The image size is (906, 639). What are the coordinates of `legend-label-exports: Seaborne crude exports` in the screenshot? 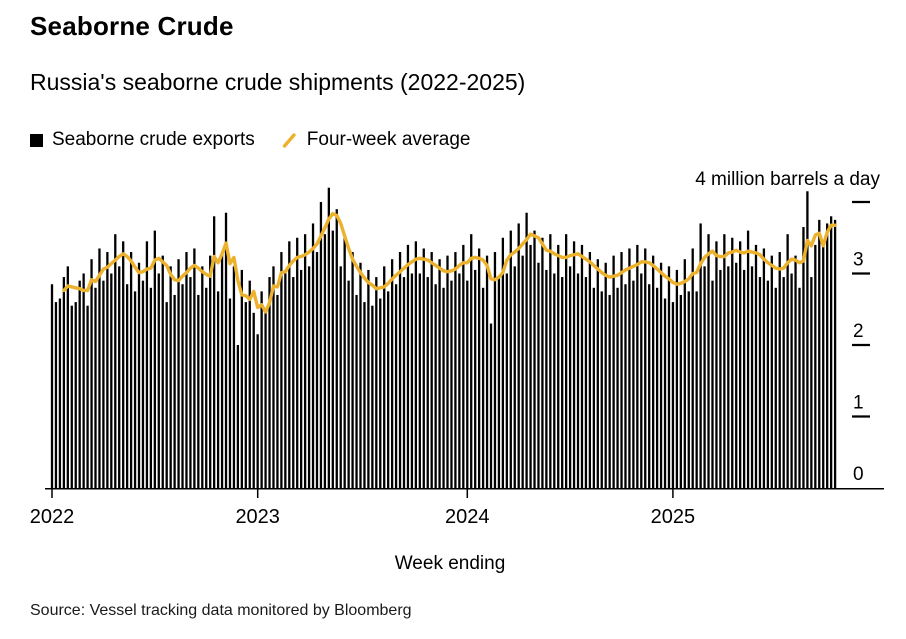 It's located at (153, 139).